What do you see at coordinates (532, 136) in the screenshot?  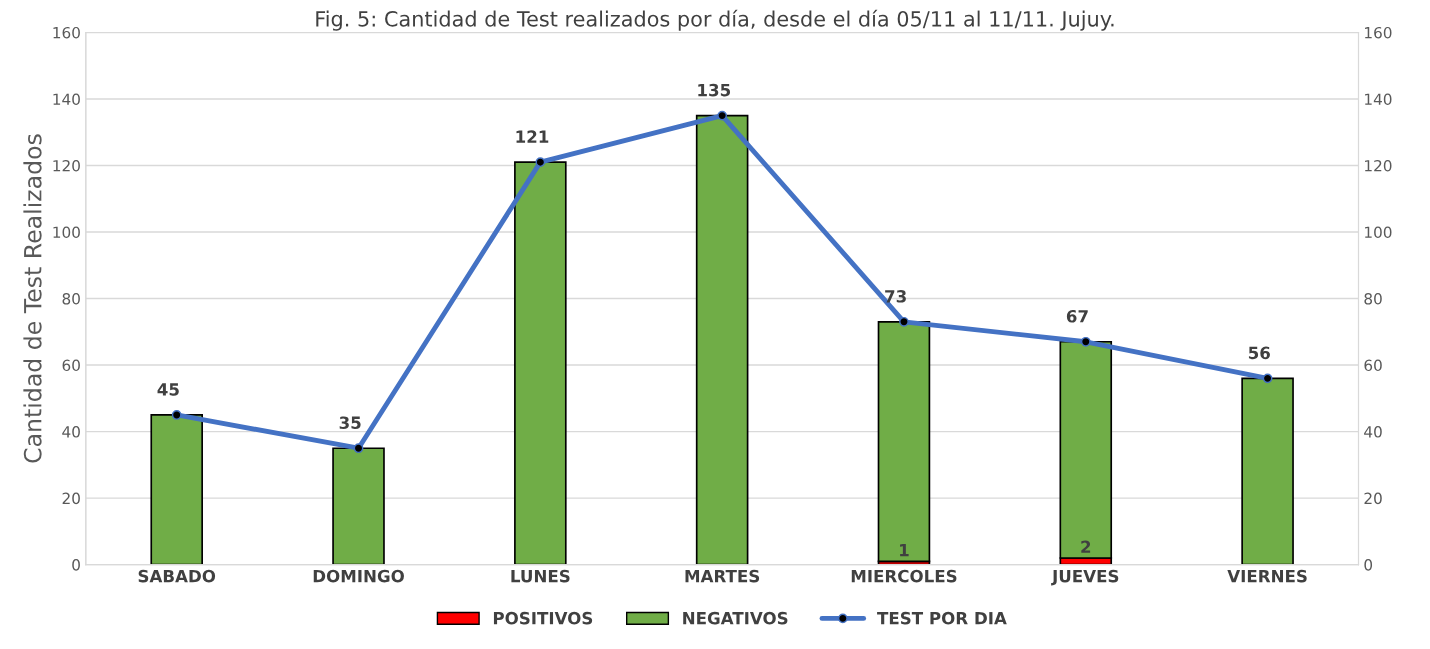 I see `data-label: 121` at bounding box center [532, 136].